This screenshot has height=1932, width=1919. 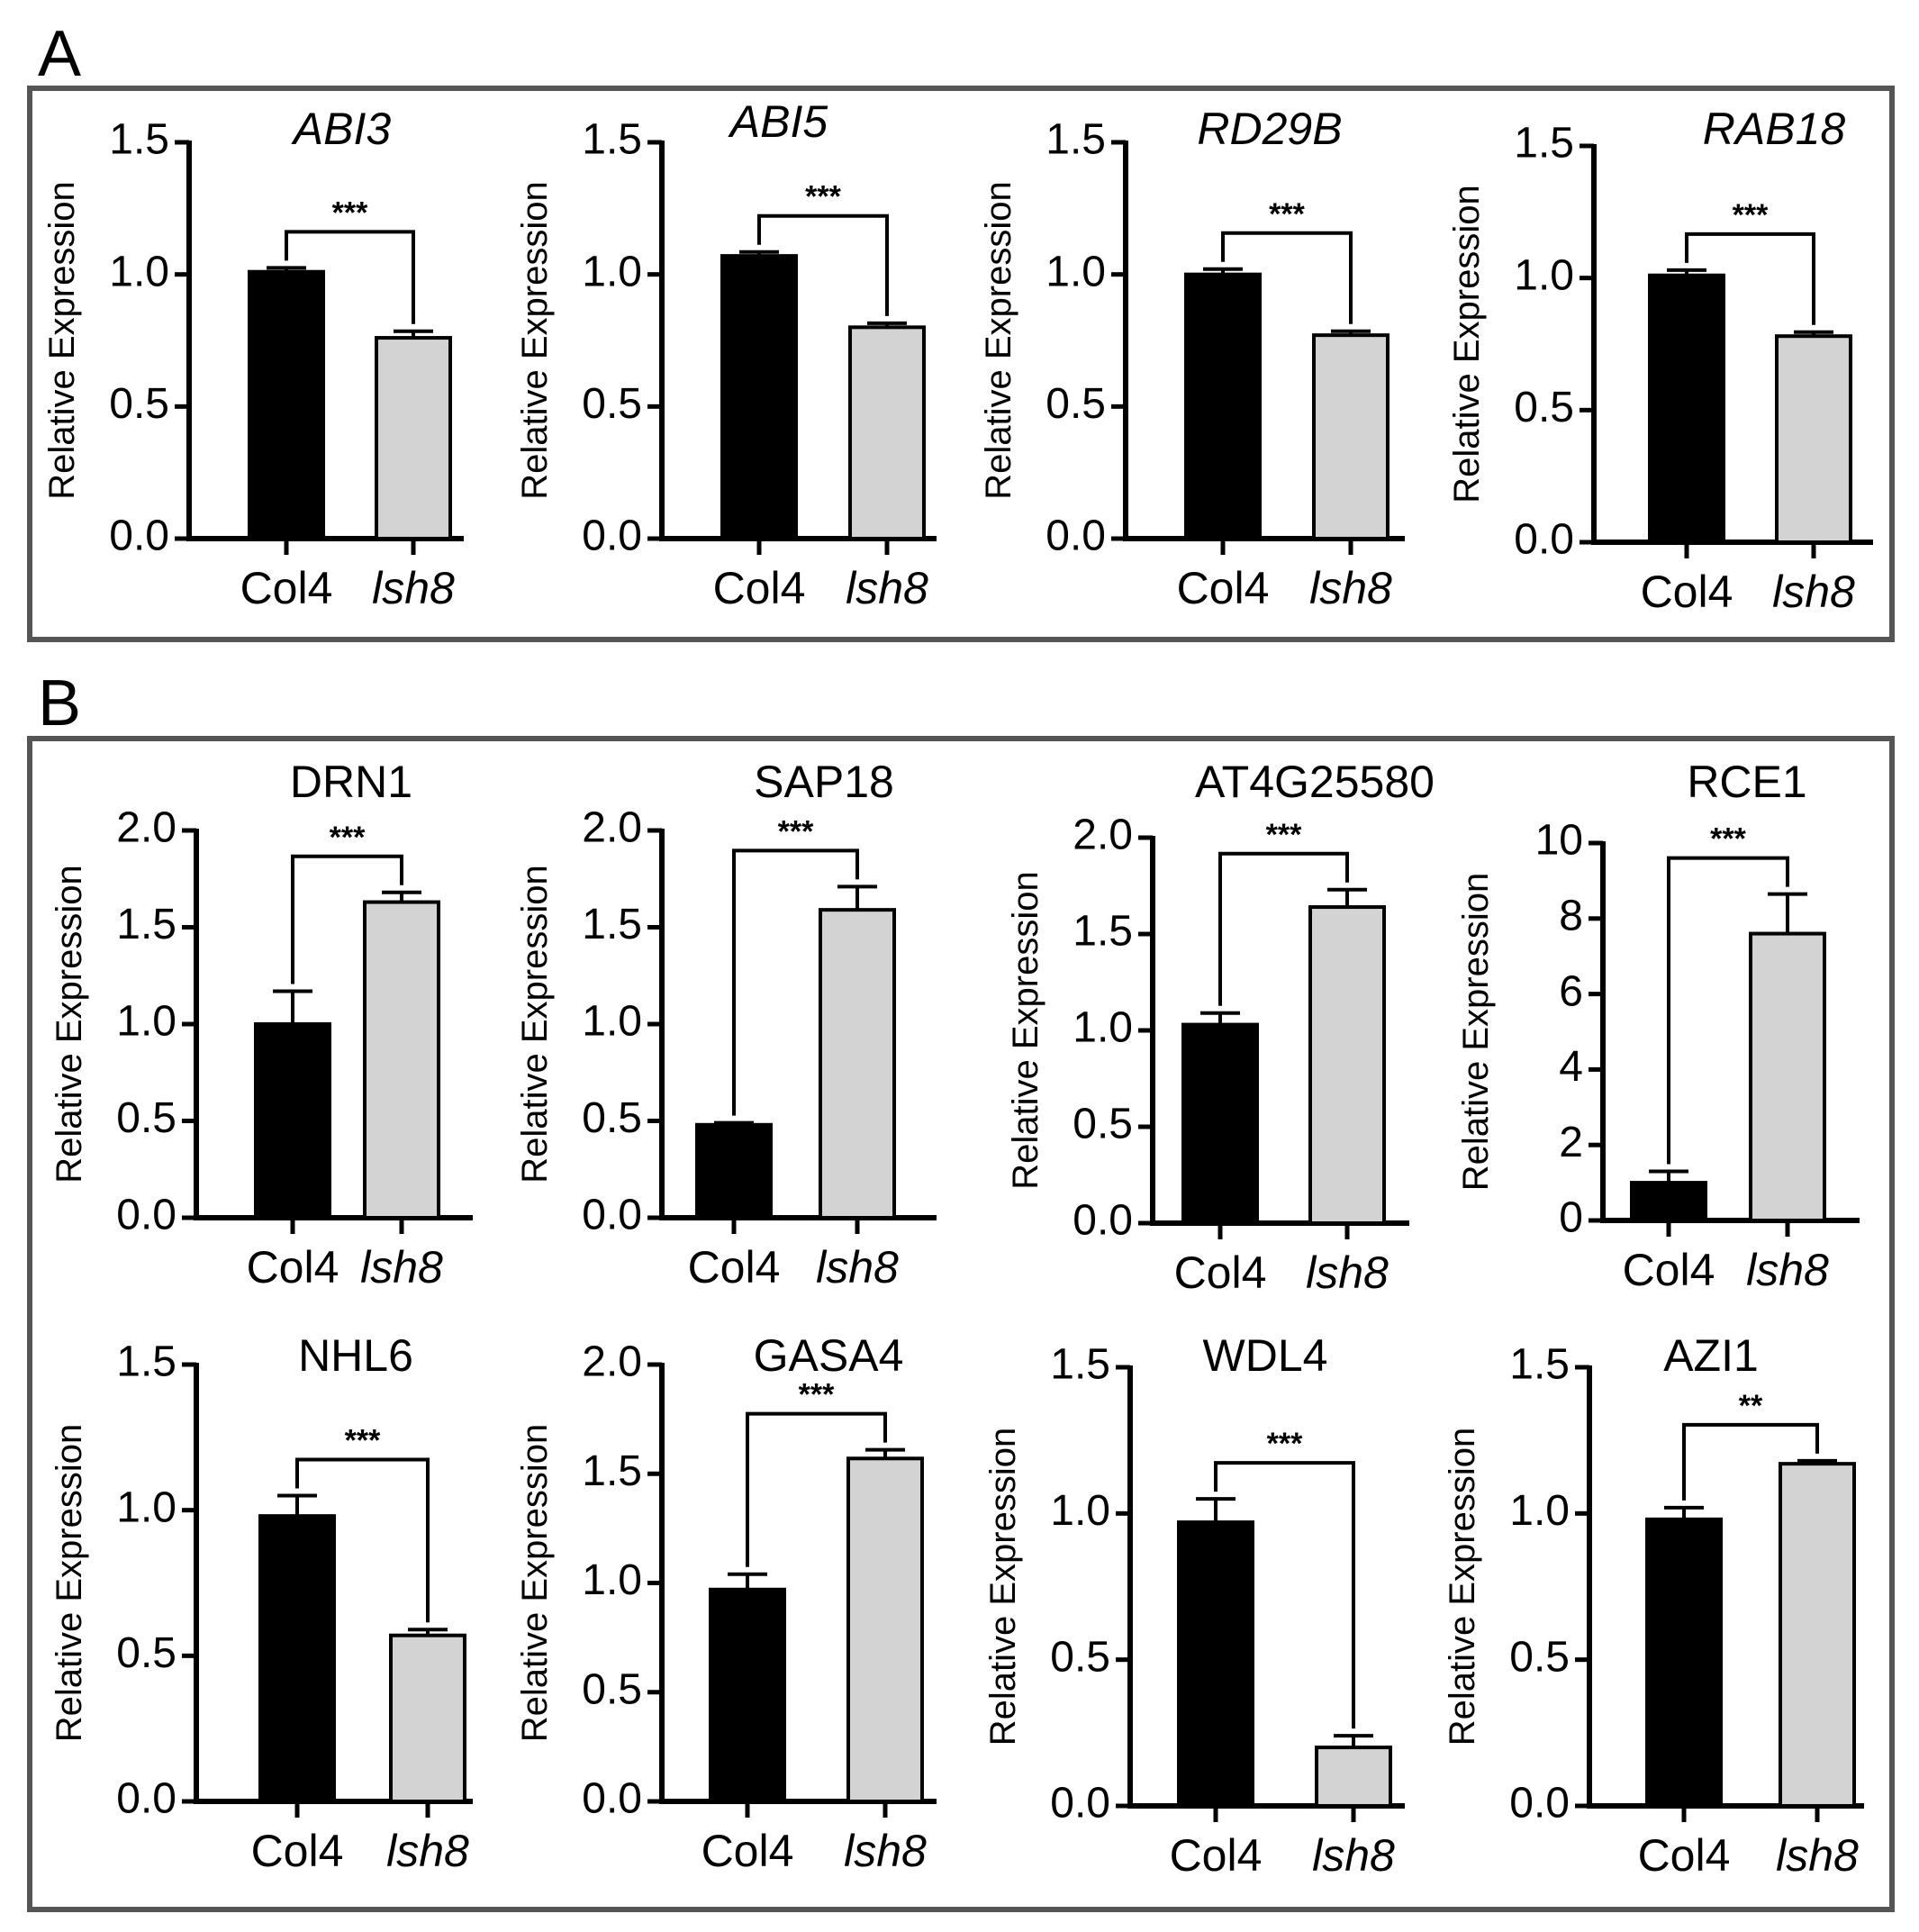 What do you see at coordinates (824, 782) in the screenshot?
I see `chart-title: SAP18` at bounding box center [824, 782].